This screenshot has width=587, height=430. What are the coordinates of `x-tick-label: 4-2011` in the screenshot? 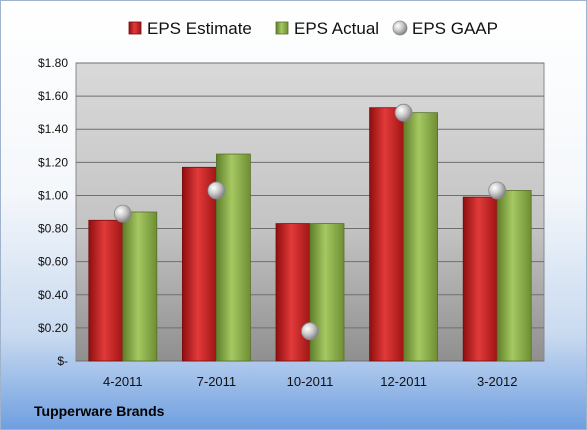 It's located at (123, 381).